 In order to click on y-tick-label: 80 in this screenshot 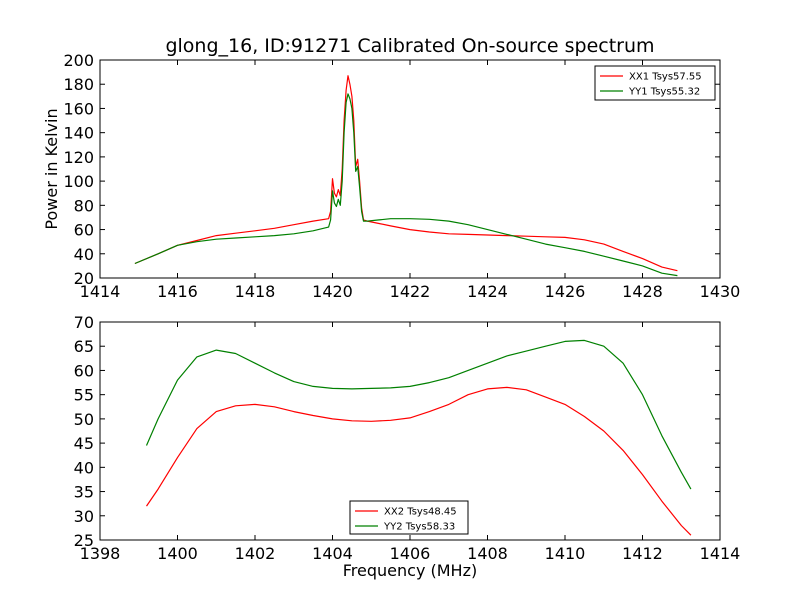, I will do `click(84, 205)`.